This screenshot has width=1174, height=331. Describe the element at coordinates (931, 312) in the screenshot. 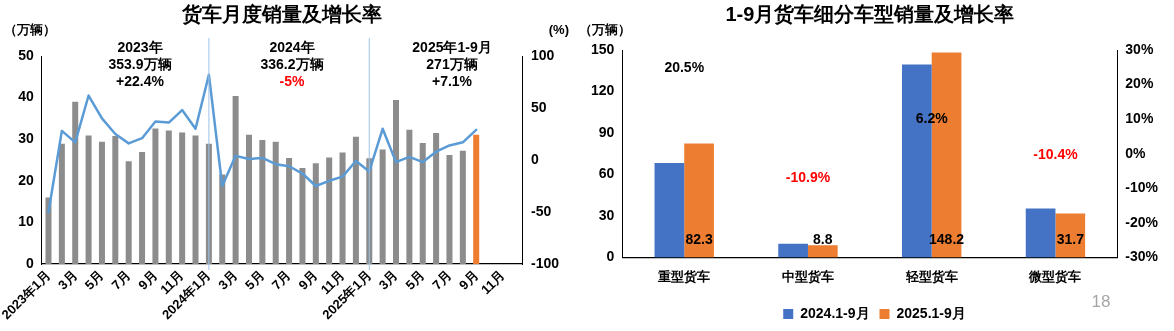

I see `legend-label: 2025.1-9月` at that location.